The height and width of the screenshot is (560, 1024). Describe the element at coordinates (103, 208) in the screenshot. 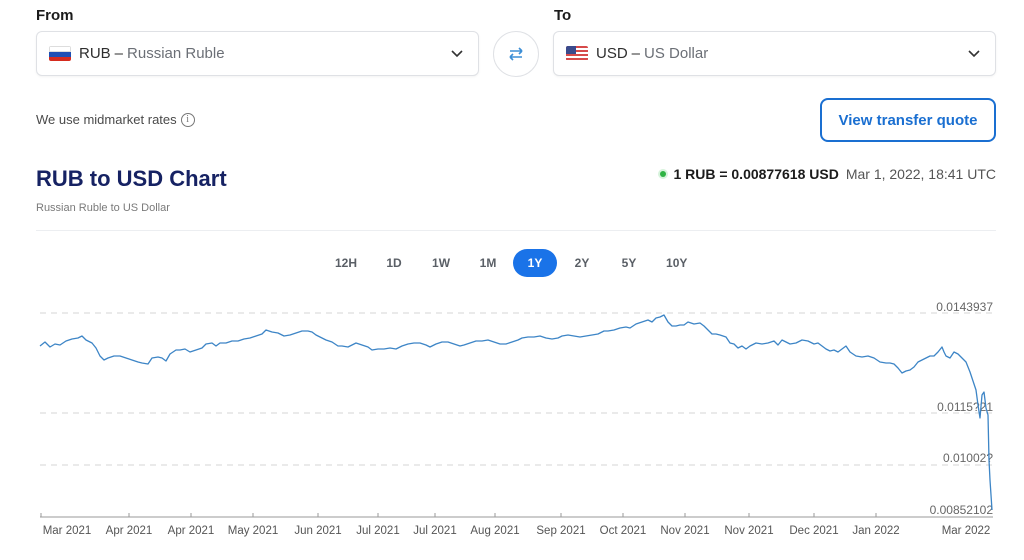

I see `chart-subtitle: Russian Ruble to US Dollar` at that location.